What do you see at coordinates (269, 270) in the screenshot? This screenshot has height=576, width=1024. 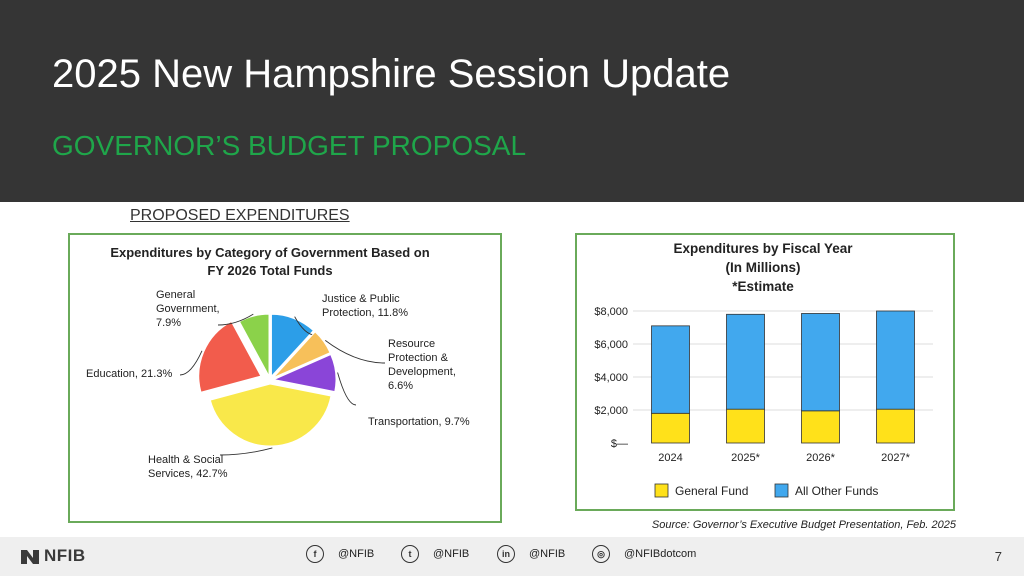 I see `pie-title: FY 2026 Total Funds` at bounding box center [269, 270].